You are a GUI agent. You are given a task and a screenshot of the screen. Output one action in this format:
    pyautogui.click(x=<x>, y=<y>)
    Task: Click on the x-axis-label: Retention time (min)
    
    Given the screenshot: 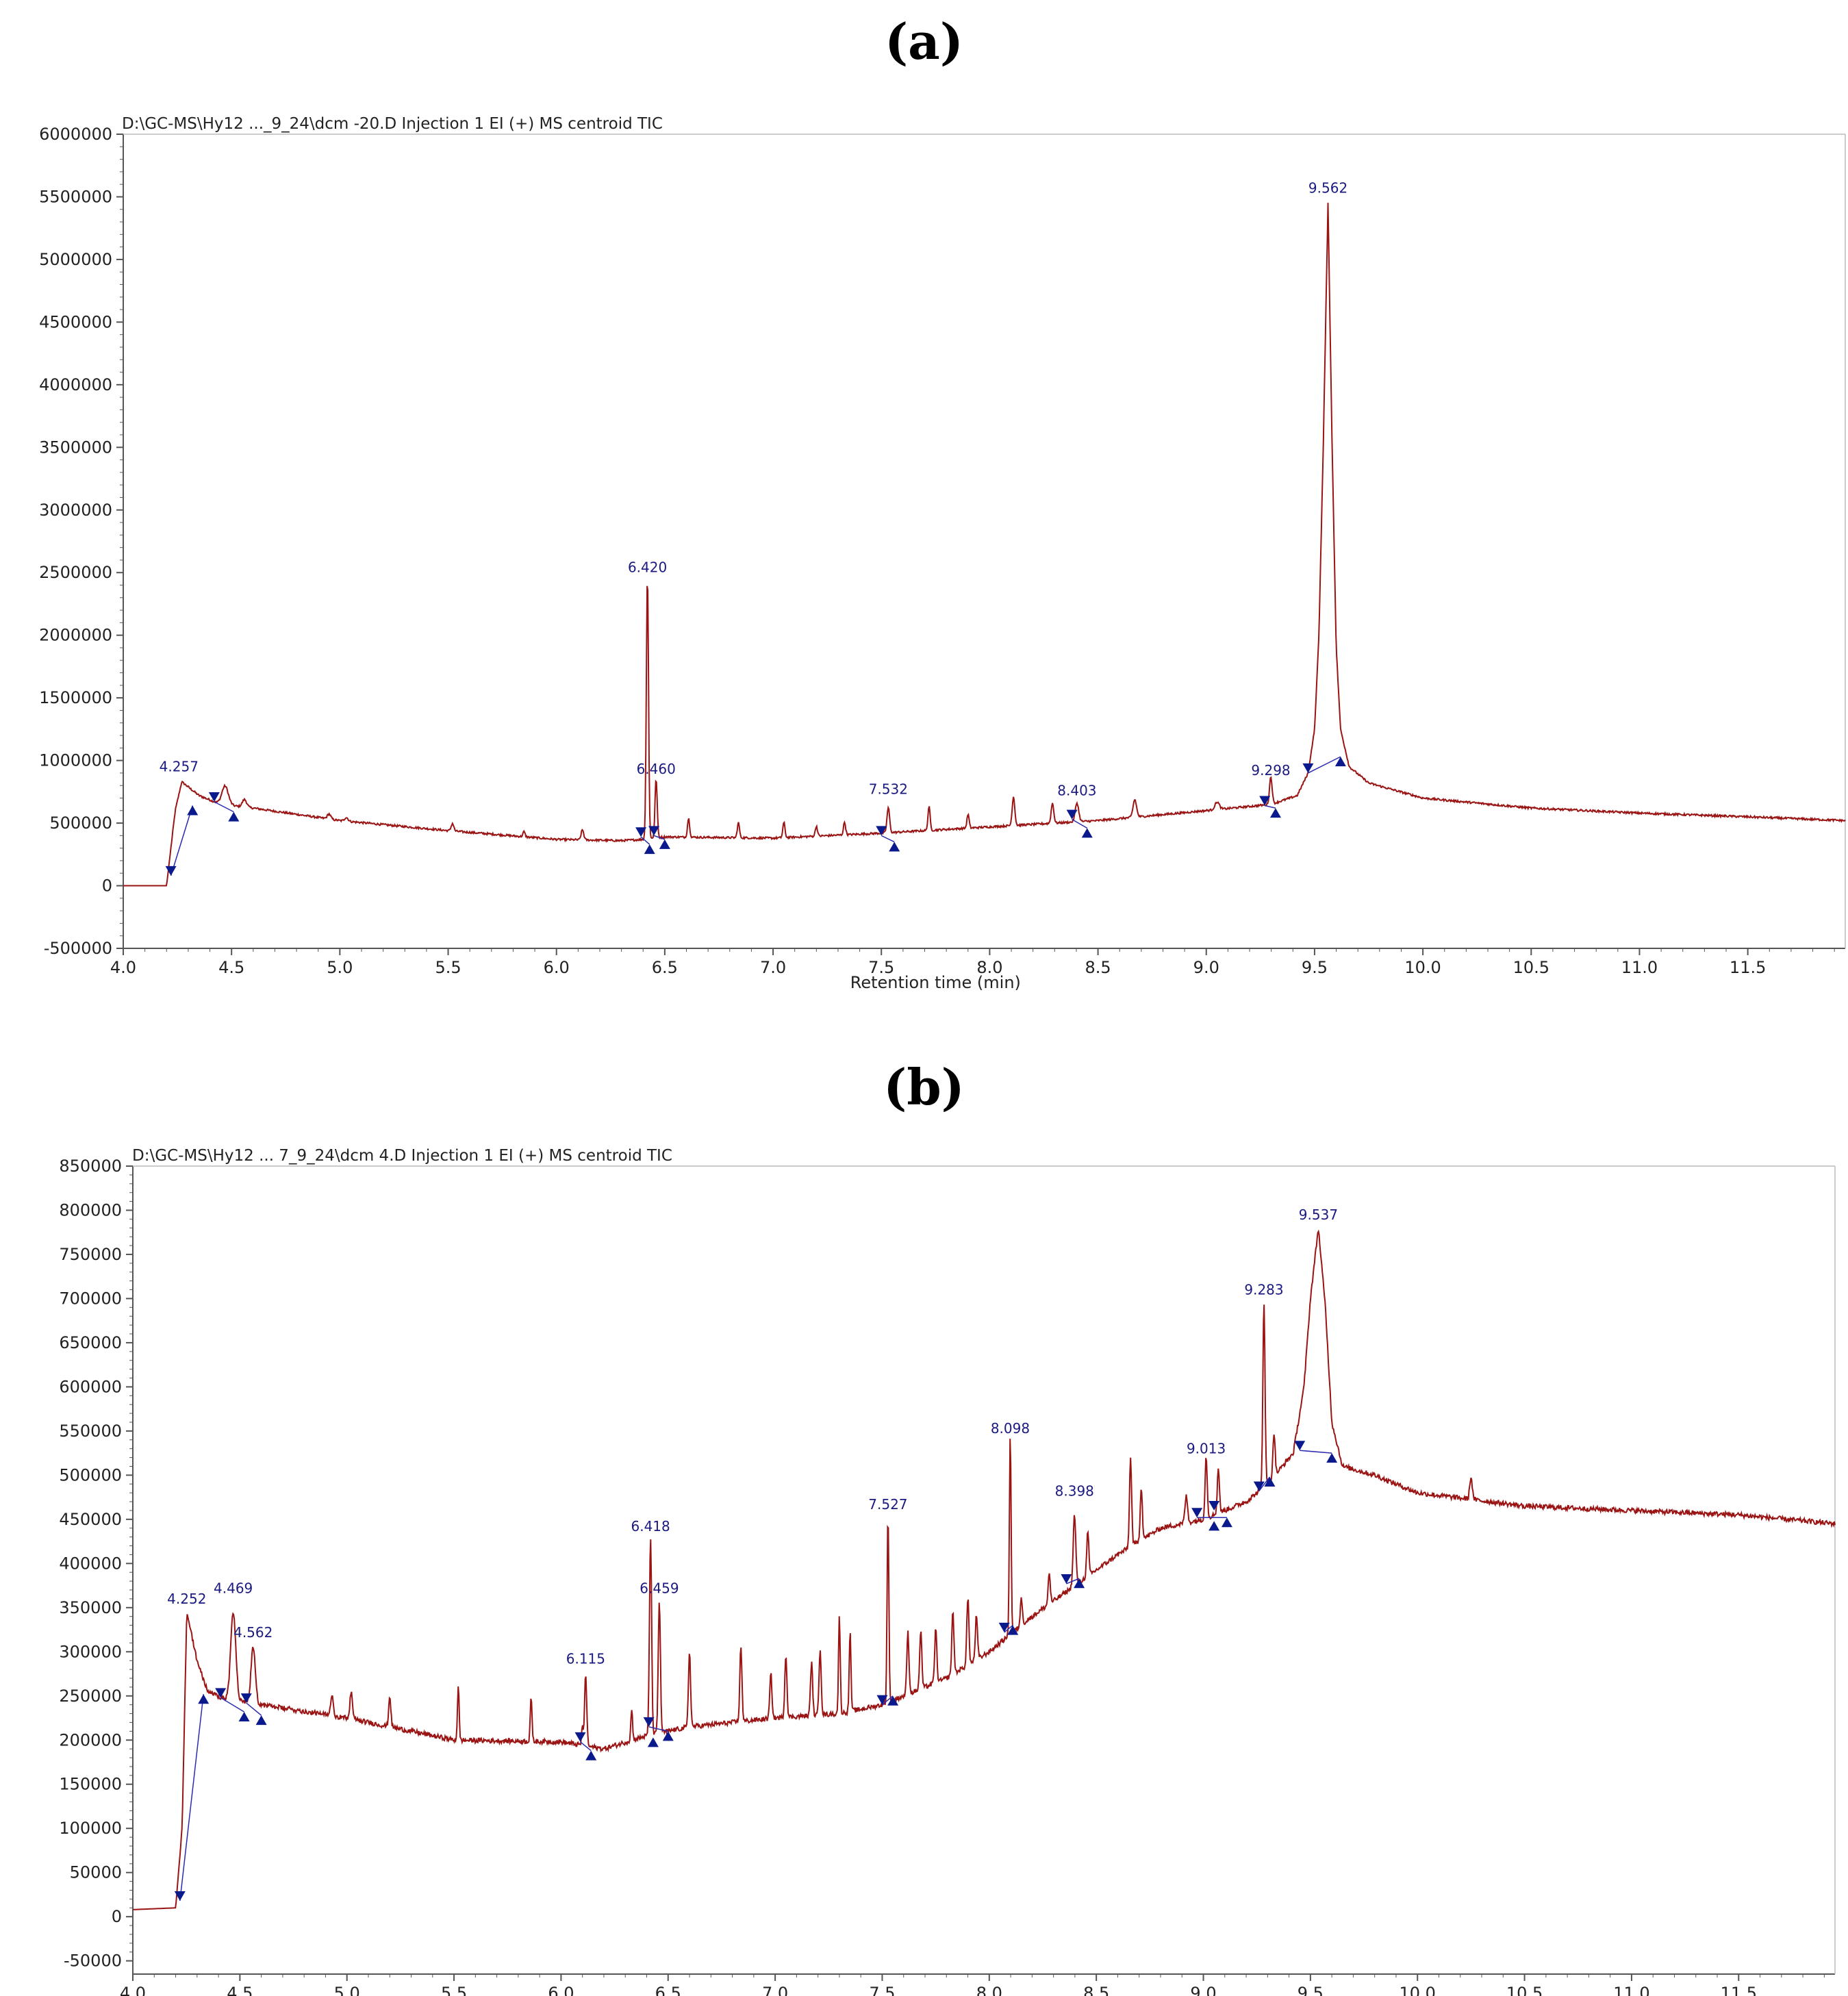 What is the action you would take?
    pyautogui.click(x=935, y=982)
    